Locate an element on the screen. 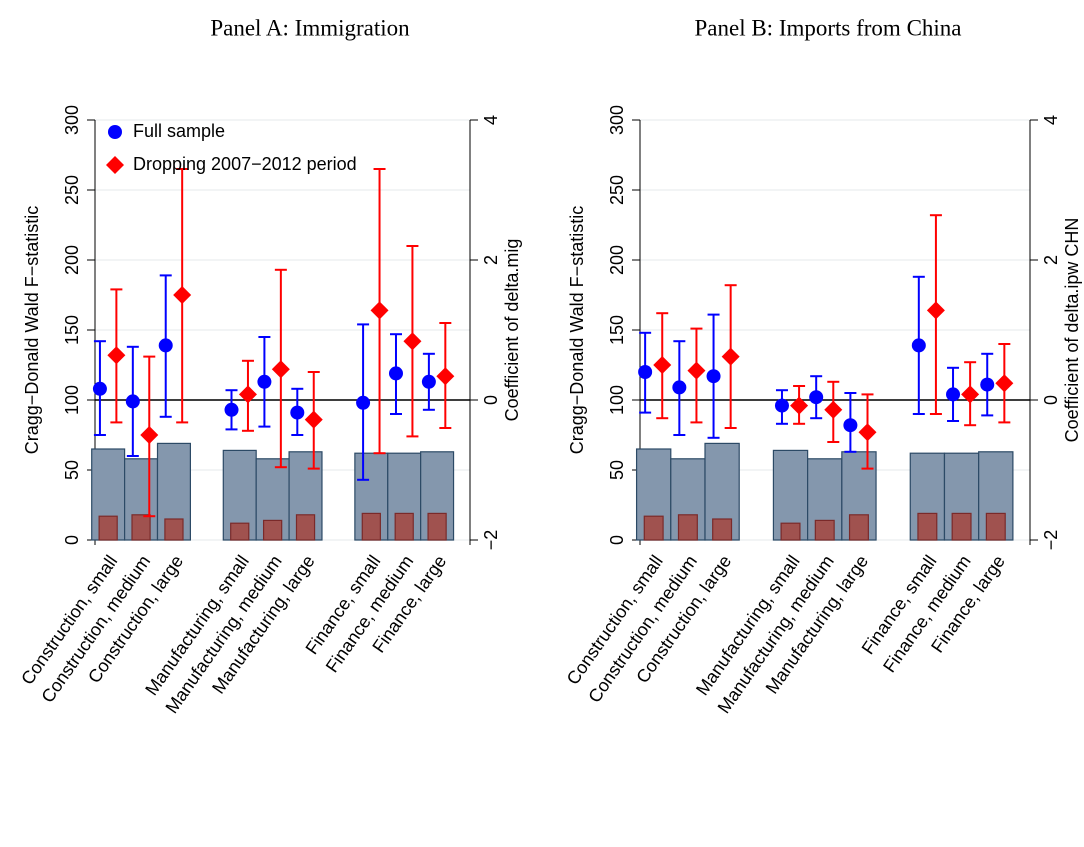 This screenshot has height=847, width=1084. y2-axis-label: Coefficient of delta.ipw CHN is located at coordinates (1072, 330).